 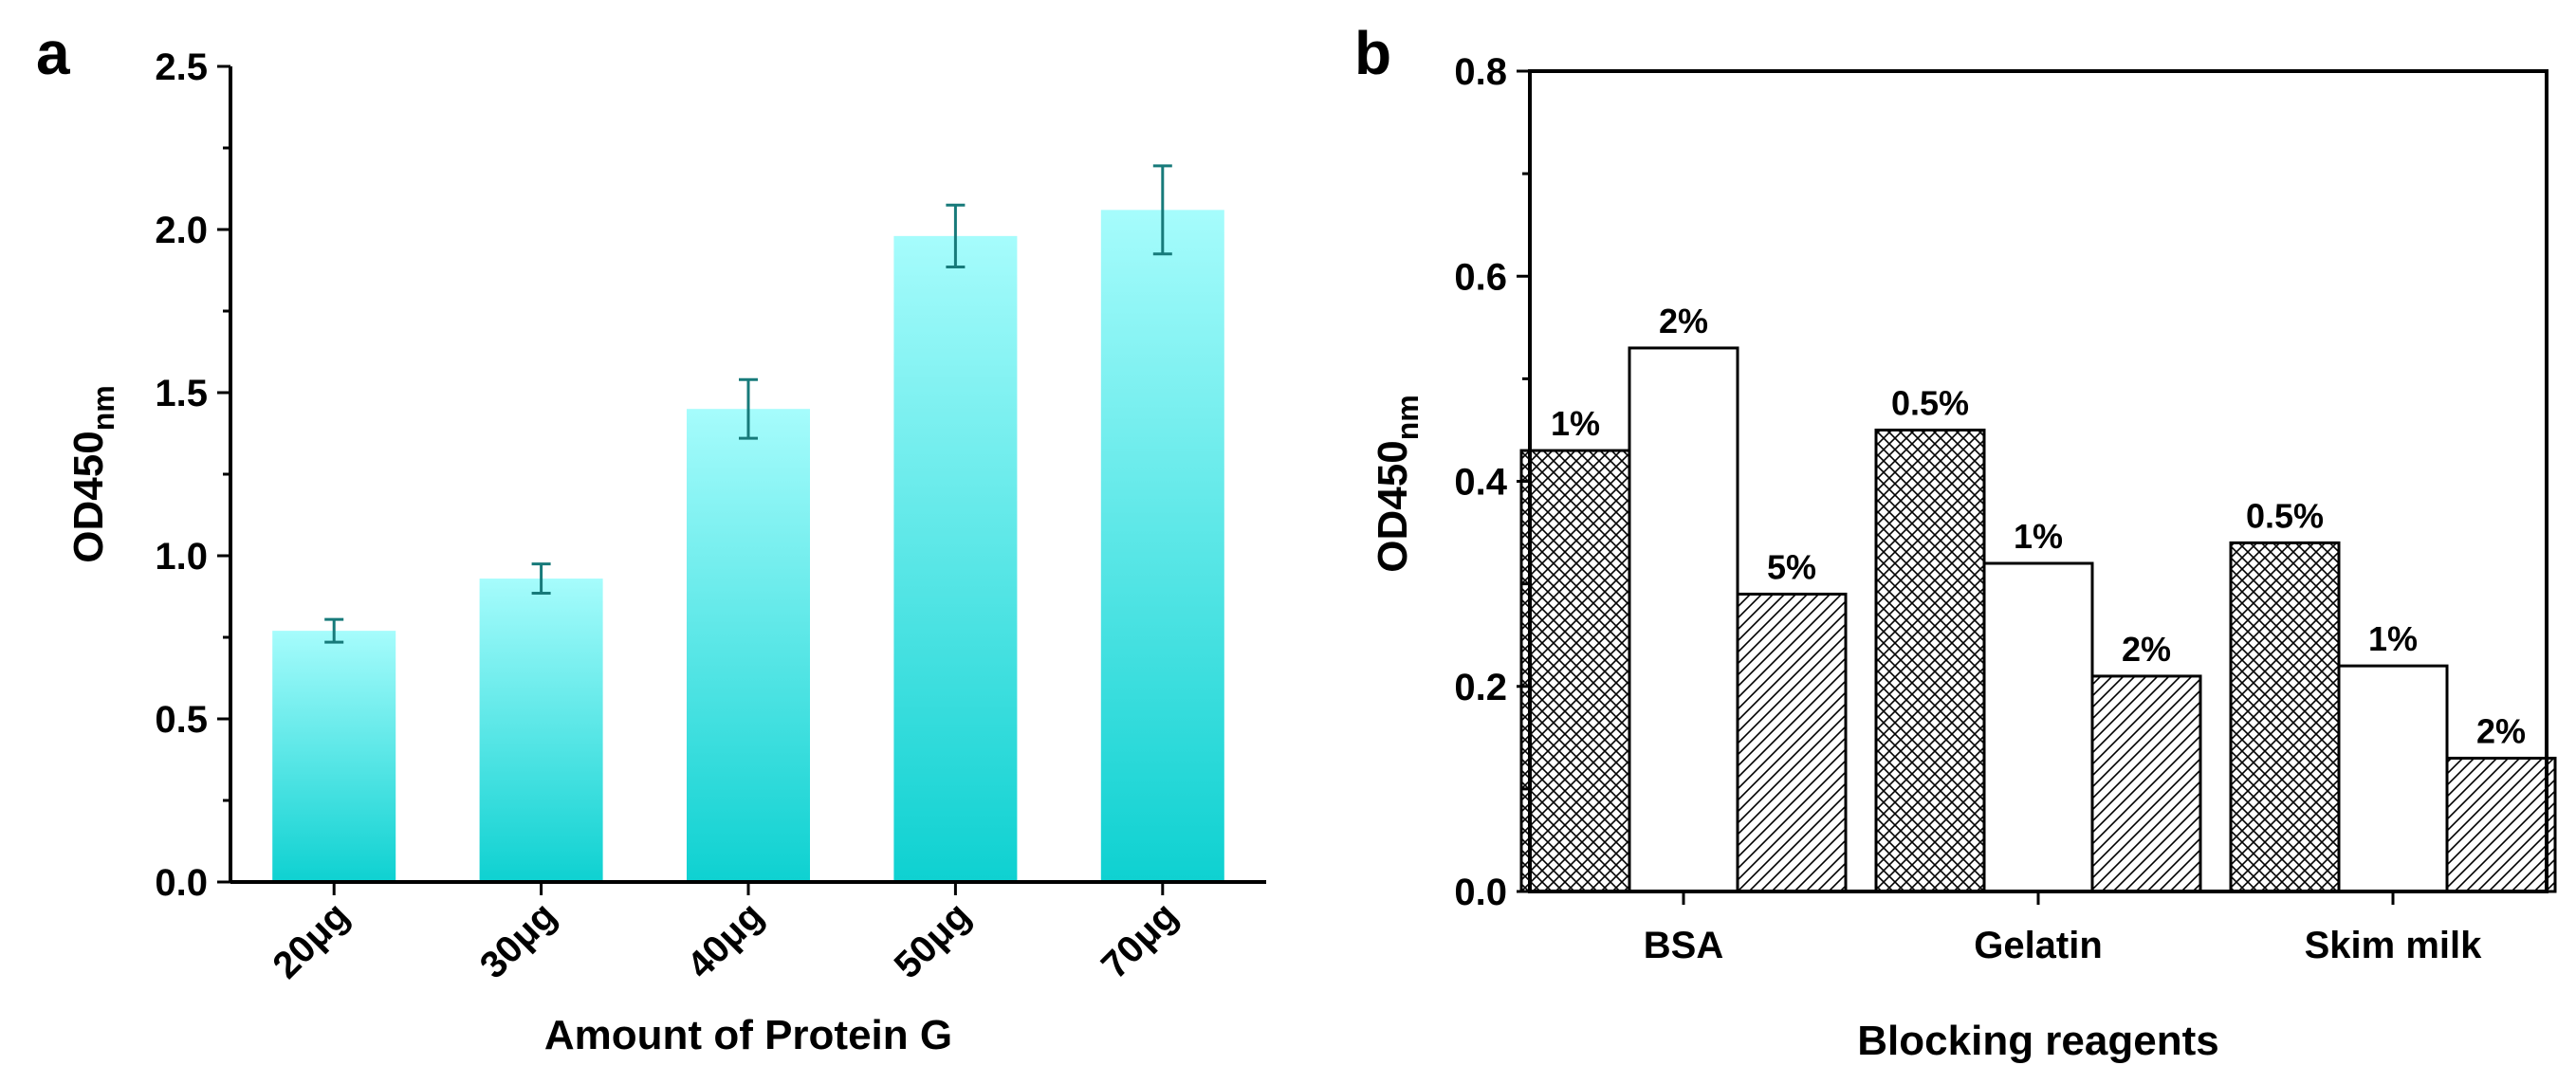 What do you see at coordinates (748, 1035) in the screenshot?
I see `panel-a-x-title: Amount of Protein G` at bounding box center [748, 1035].